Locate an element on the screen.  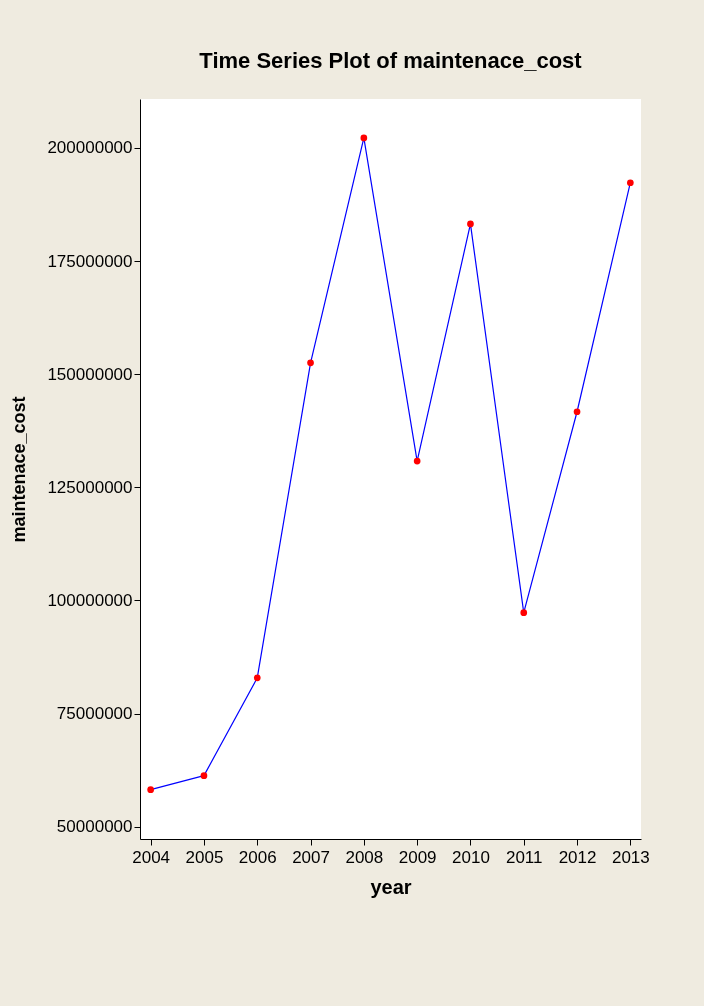
x-tick-label: 2012 is located at coordinates (577, 857).